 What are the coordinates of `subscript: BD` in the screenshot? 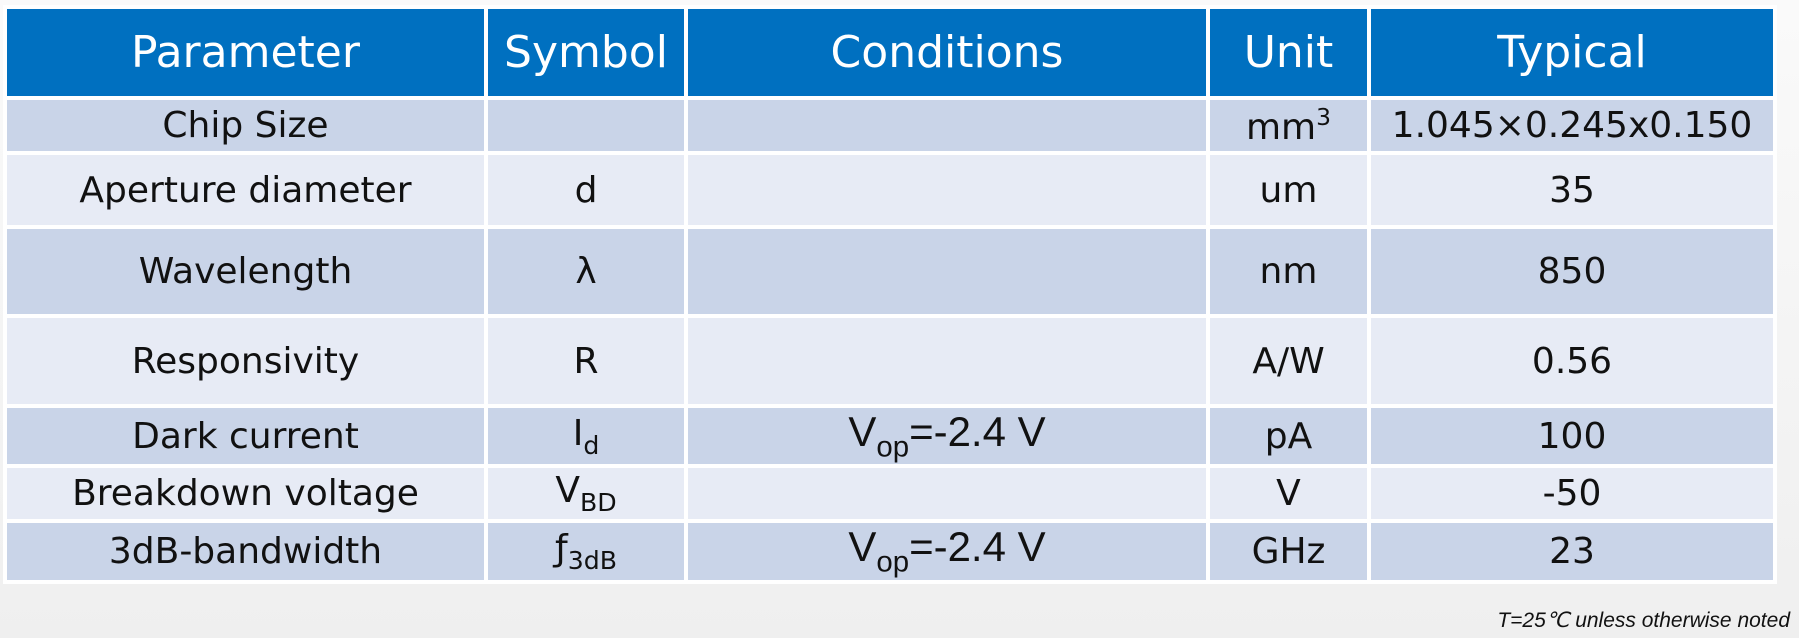 It's located at (598, 503).